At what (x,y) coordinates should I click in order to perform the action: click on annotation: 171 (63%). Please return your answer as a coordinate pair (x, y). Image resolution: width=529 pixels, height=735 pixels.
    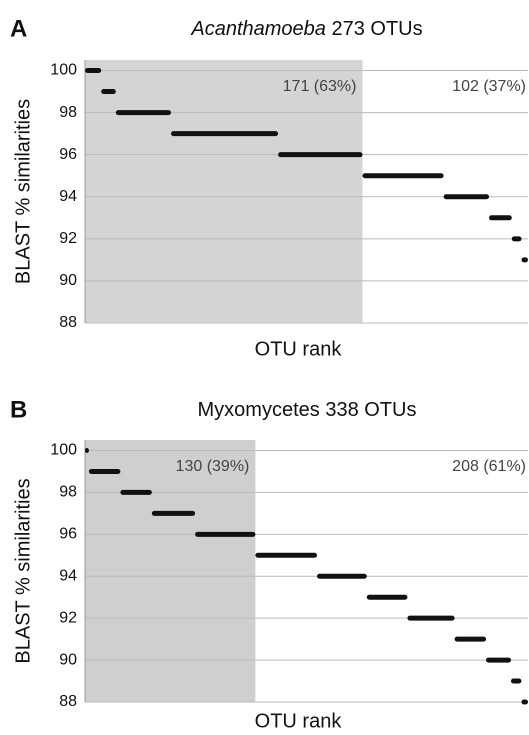
    Looking at the image, I should click on (320, 86).